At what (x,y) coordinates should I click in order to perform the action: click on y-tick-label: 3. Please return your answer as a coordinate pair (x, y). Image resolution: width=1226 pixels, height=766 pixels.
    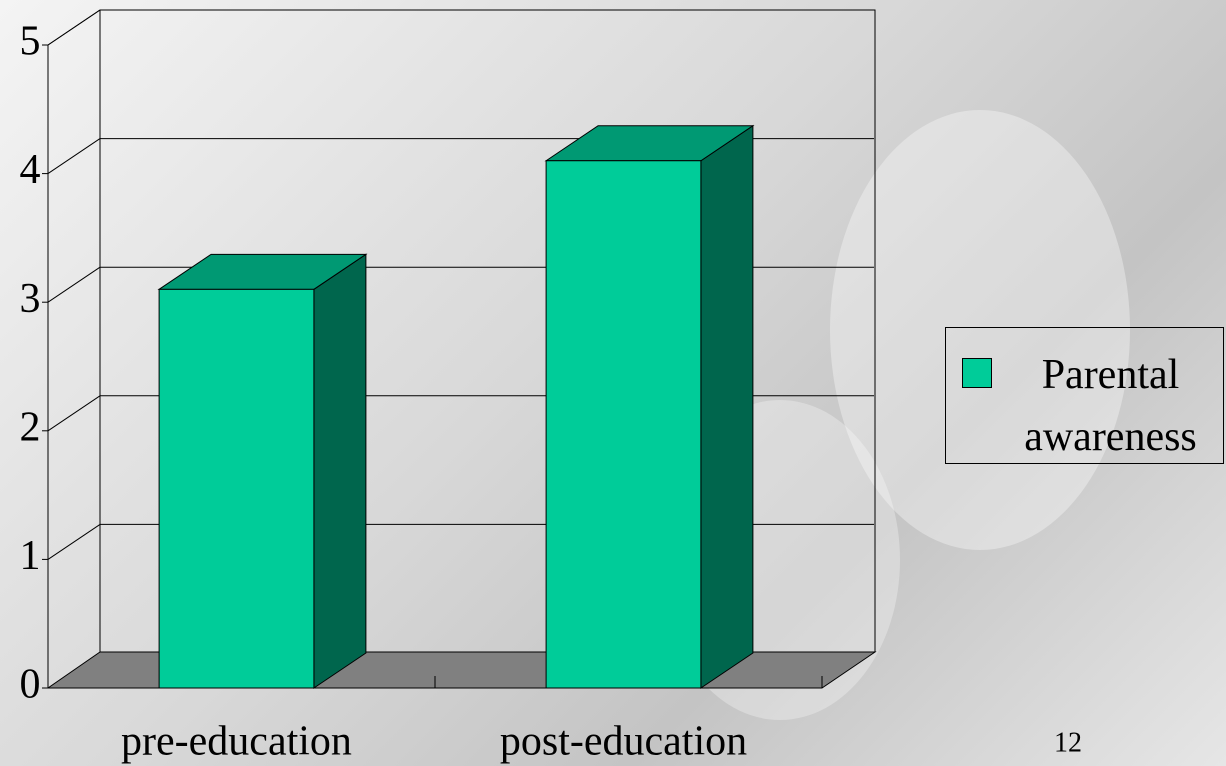
    Looking at the image, I should click on (30, 299).